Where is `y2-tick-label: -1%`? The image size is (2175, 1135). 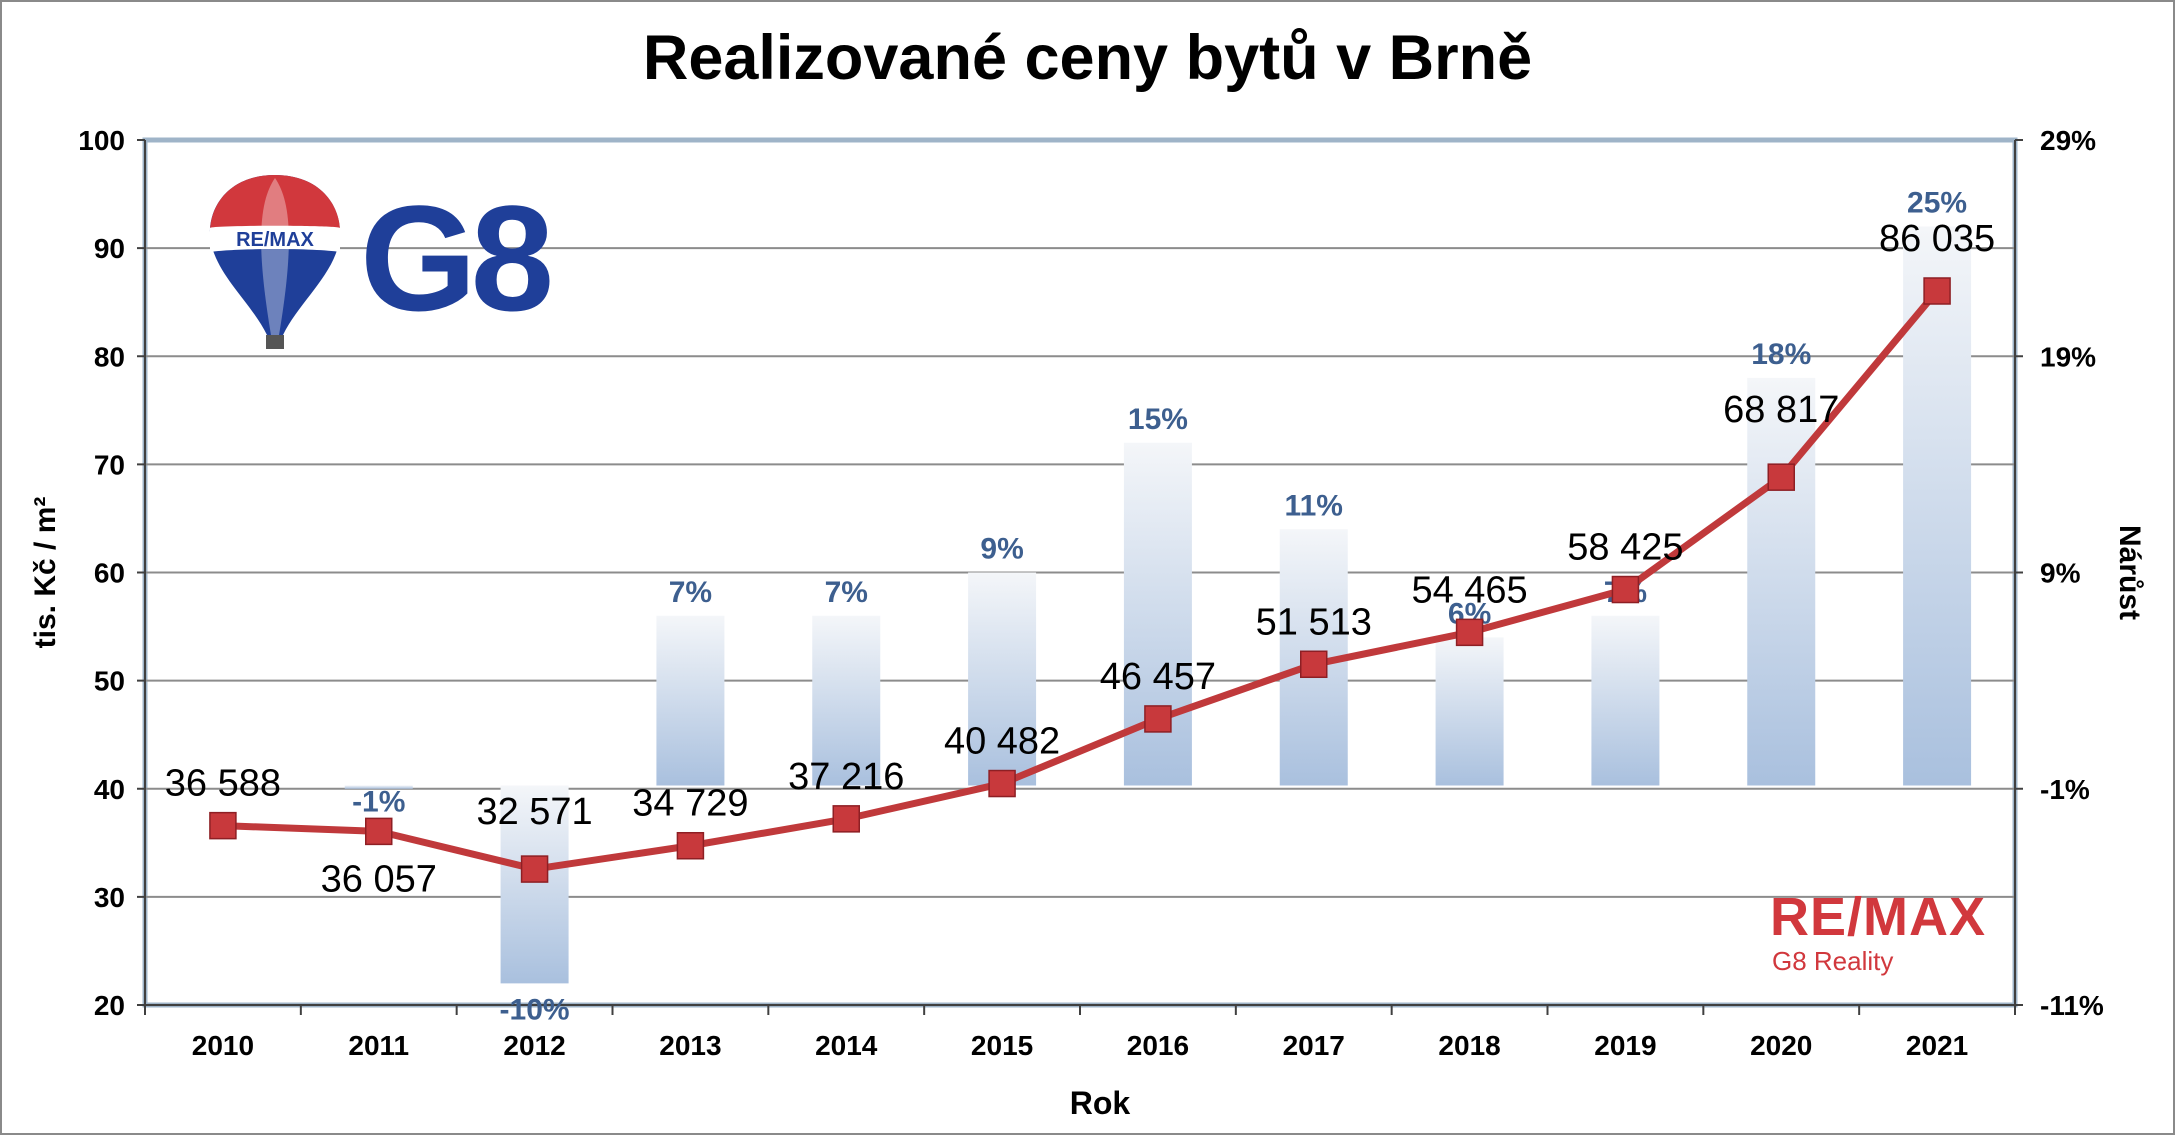
y2-tick-label: -1% is located at coordinates (2065, 789).